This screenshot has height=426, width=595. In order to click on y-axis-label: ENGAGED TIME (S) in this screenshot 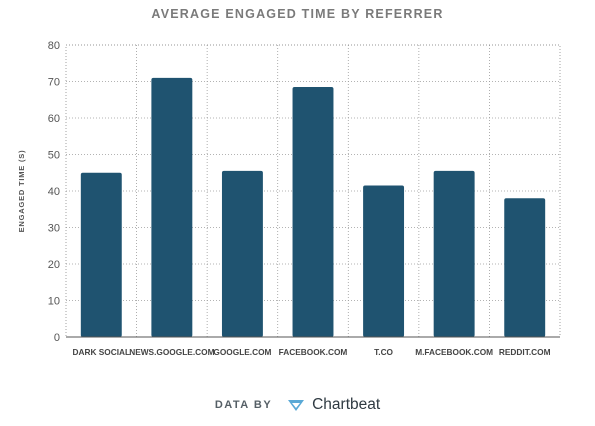, I will do `click(21, 191)`.